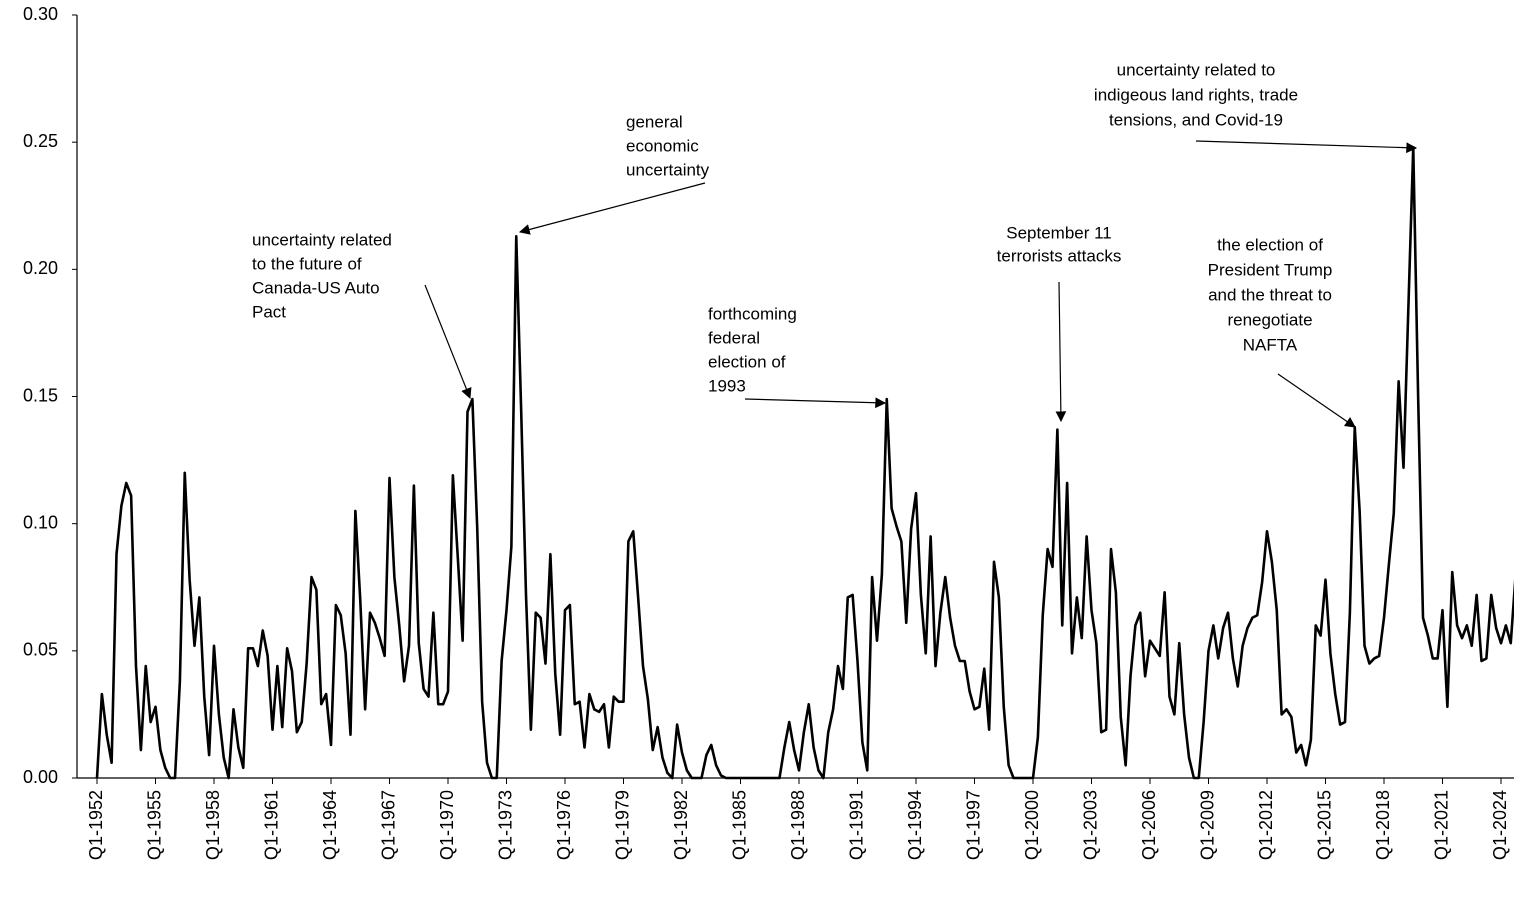 This screenshot has height=906, width=1514. Describe the element at coordinates (973, 825) in the screenshot. I see `x-tick-label: Q1-1997` at that location.